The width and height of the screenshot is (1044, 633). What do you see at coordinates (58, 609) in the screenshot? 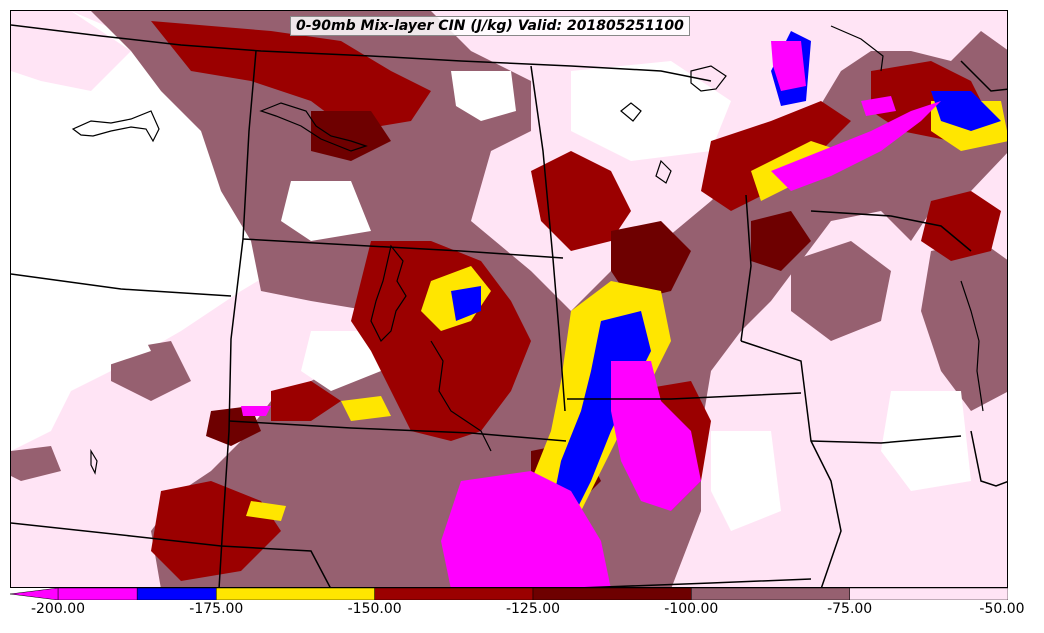
I see `colorbar-tick-label: -200.00` at bounding box center [58, 609].